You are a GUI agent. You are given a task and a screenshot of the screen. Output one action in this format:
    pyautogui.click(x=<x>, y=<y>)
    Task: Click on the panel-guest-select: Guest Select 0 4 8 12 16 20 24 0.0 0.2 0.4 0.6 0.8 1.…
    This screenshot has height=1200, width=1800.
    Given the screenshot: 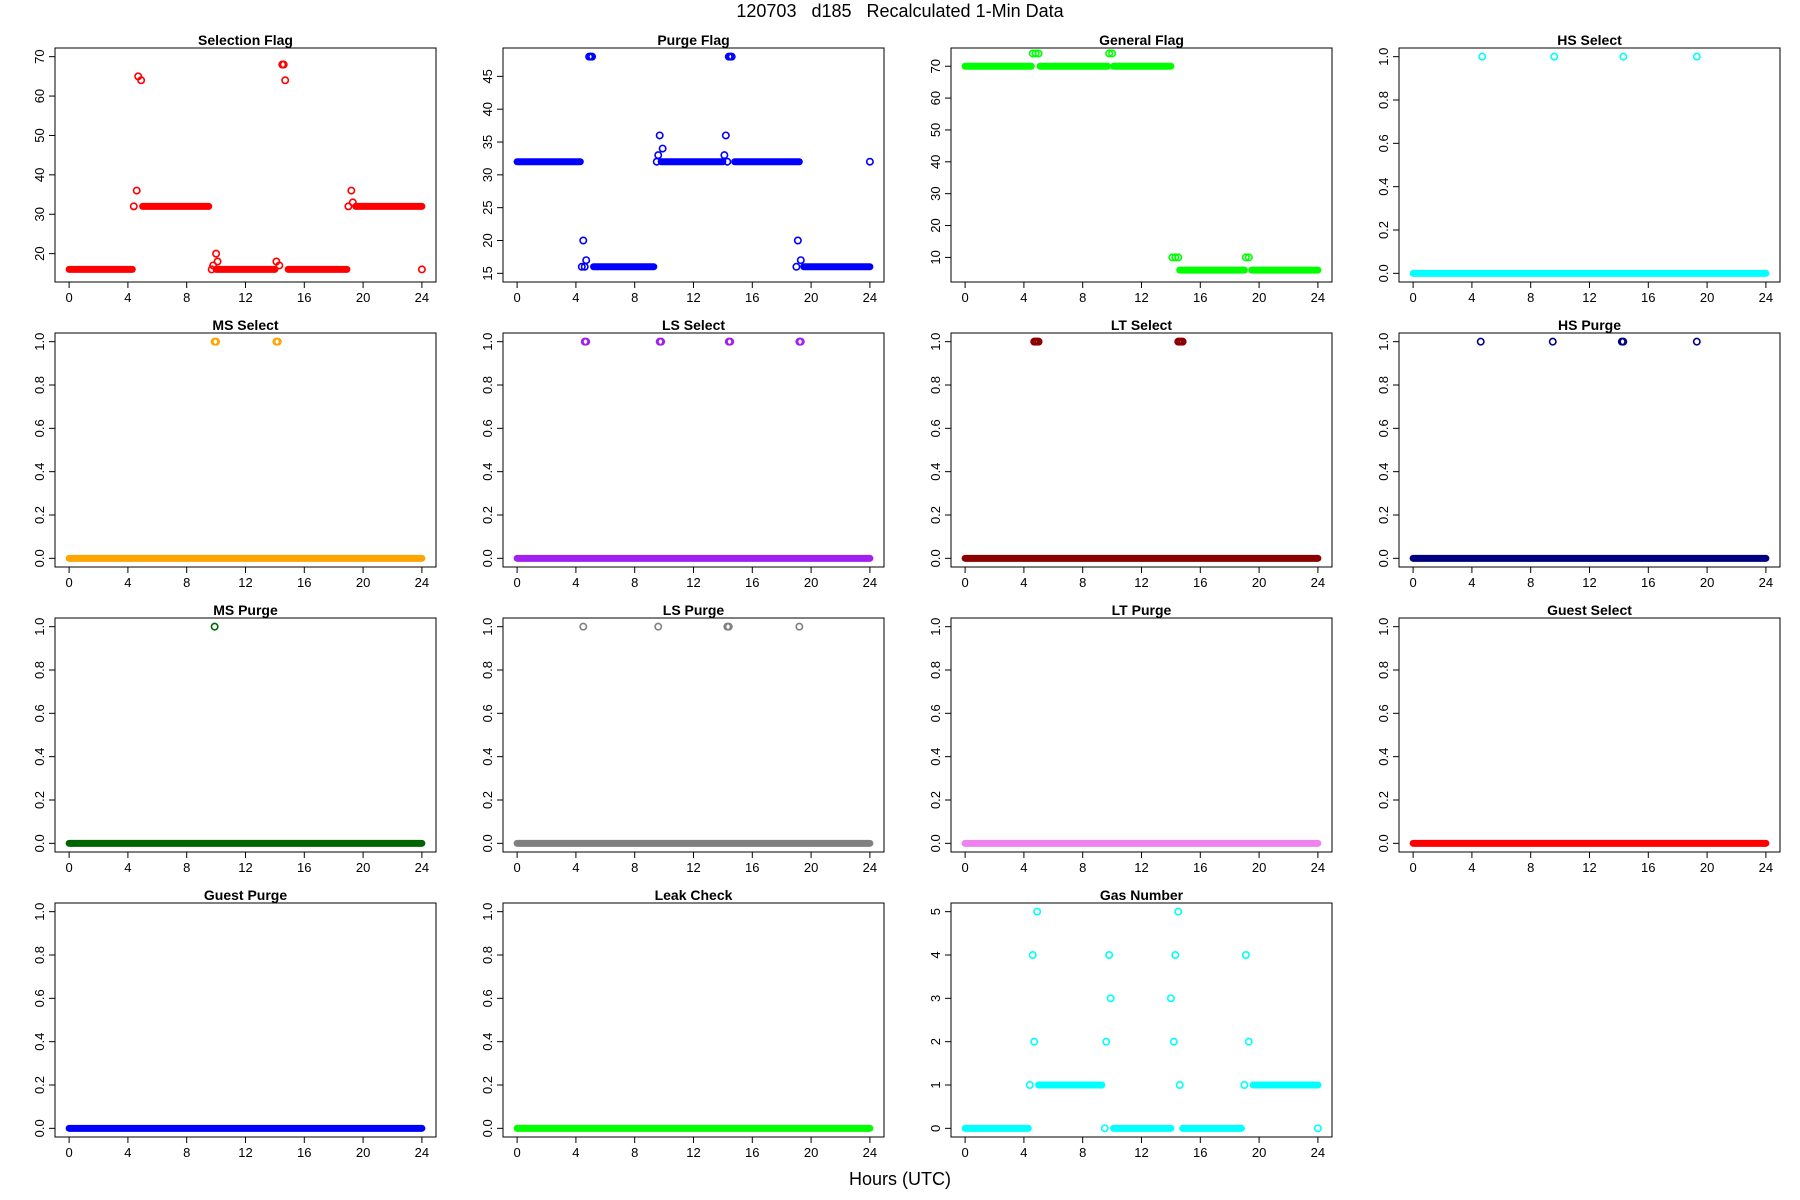 What is the action you would take?
    pyautogui.click(x=1578, y=738)
    